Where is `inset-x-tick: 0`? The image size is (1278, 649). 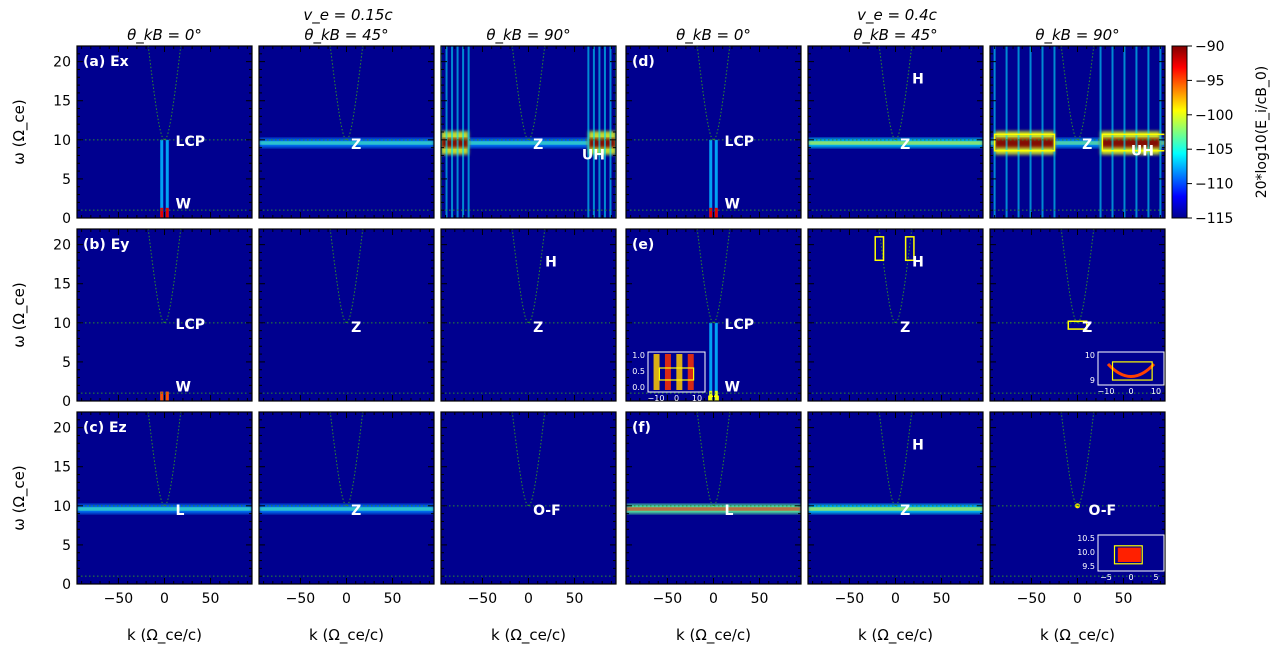 inset-x-tick: 0 is located at coordinates (1130, 577).